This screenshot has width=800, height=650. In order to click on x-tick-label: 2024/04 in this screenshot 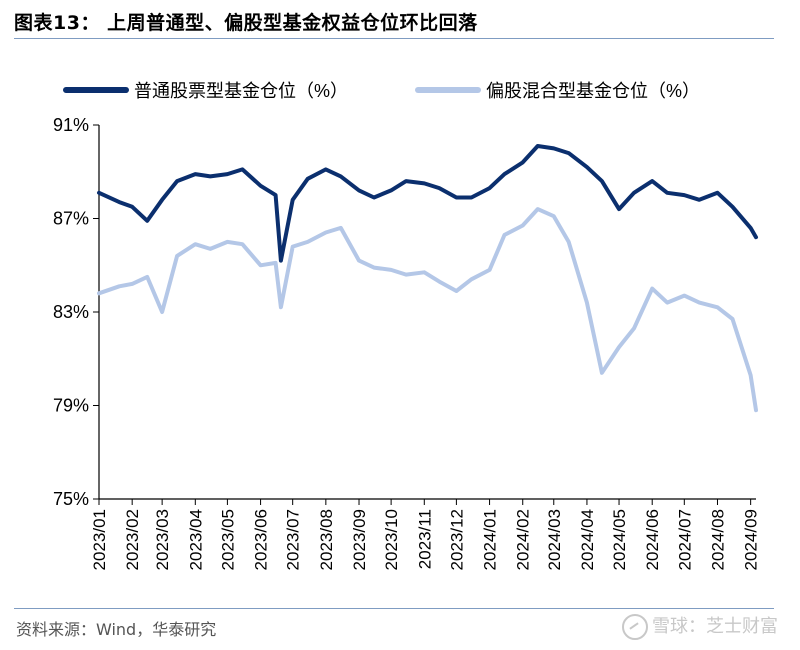, I will do `click(587, 539)`.